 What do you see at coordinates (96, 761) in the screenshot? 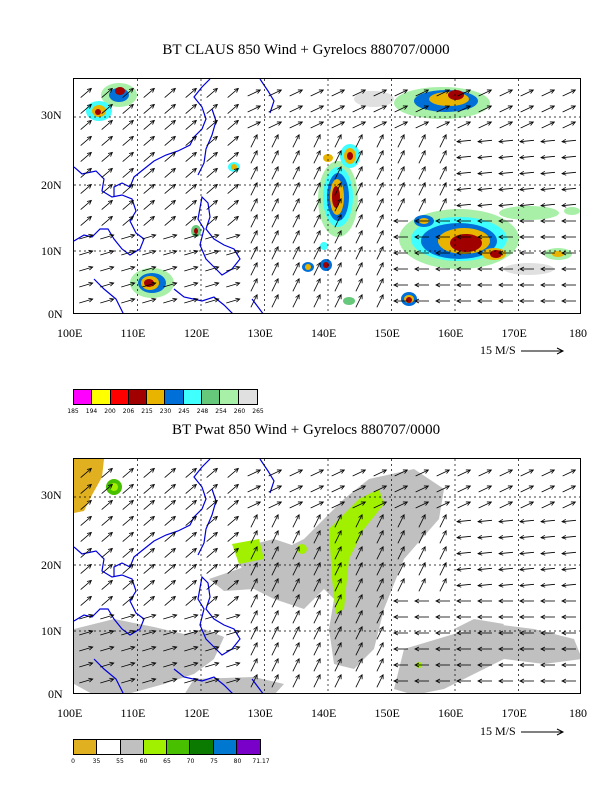
I see `colorbar-tick-label: 35` at bounding box center [96, 761].